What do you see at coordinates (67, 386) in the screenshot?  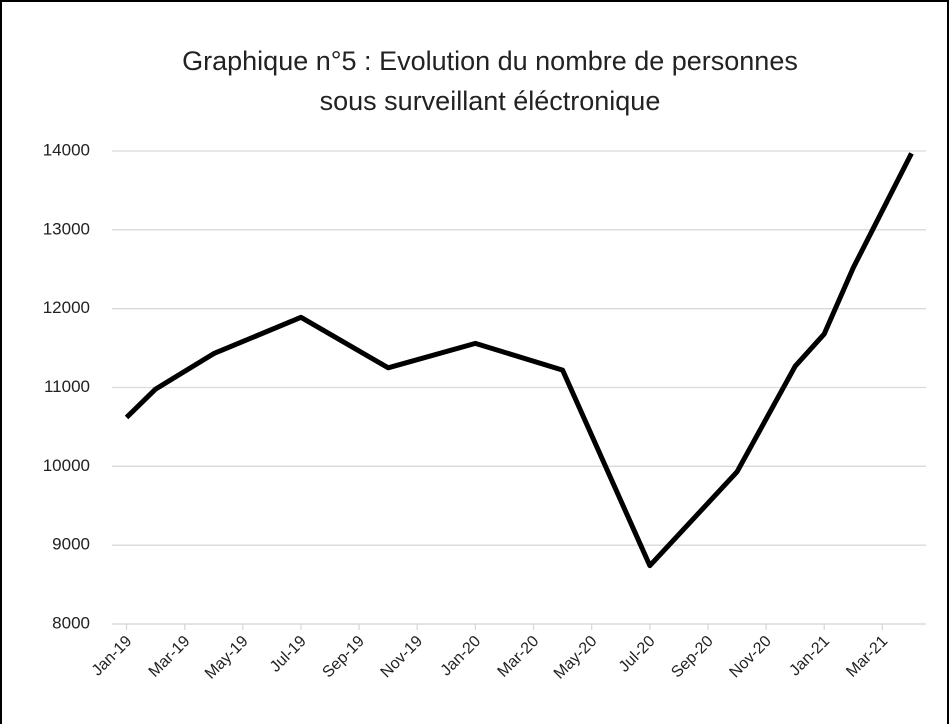 I see `y-tick-label: 11000` at bounding box center [67, 386].